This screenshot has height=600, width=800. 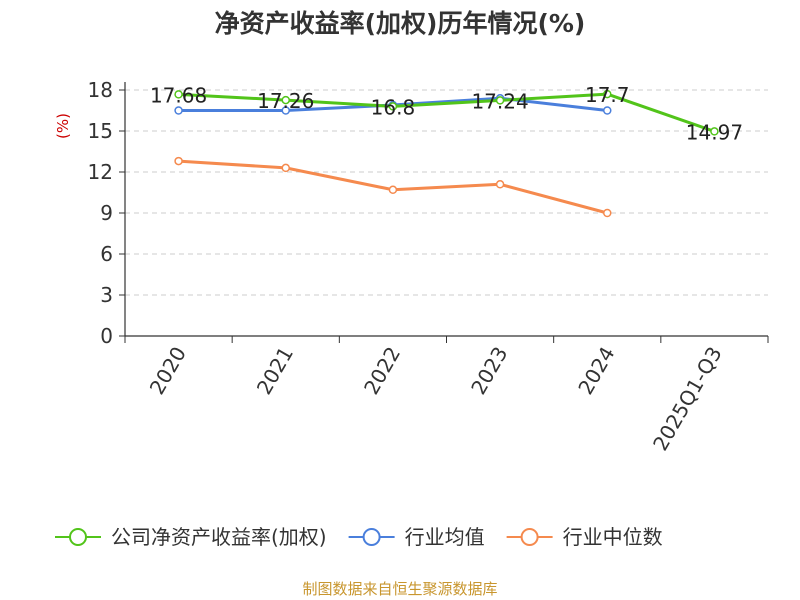 What do you see at coordinates (168, 371) in the screenshot?
I see `x-tick-label: 2020` at bounding box center [168, 371].